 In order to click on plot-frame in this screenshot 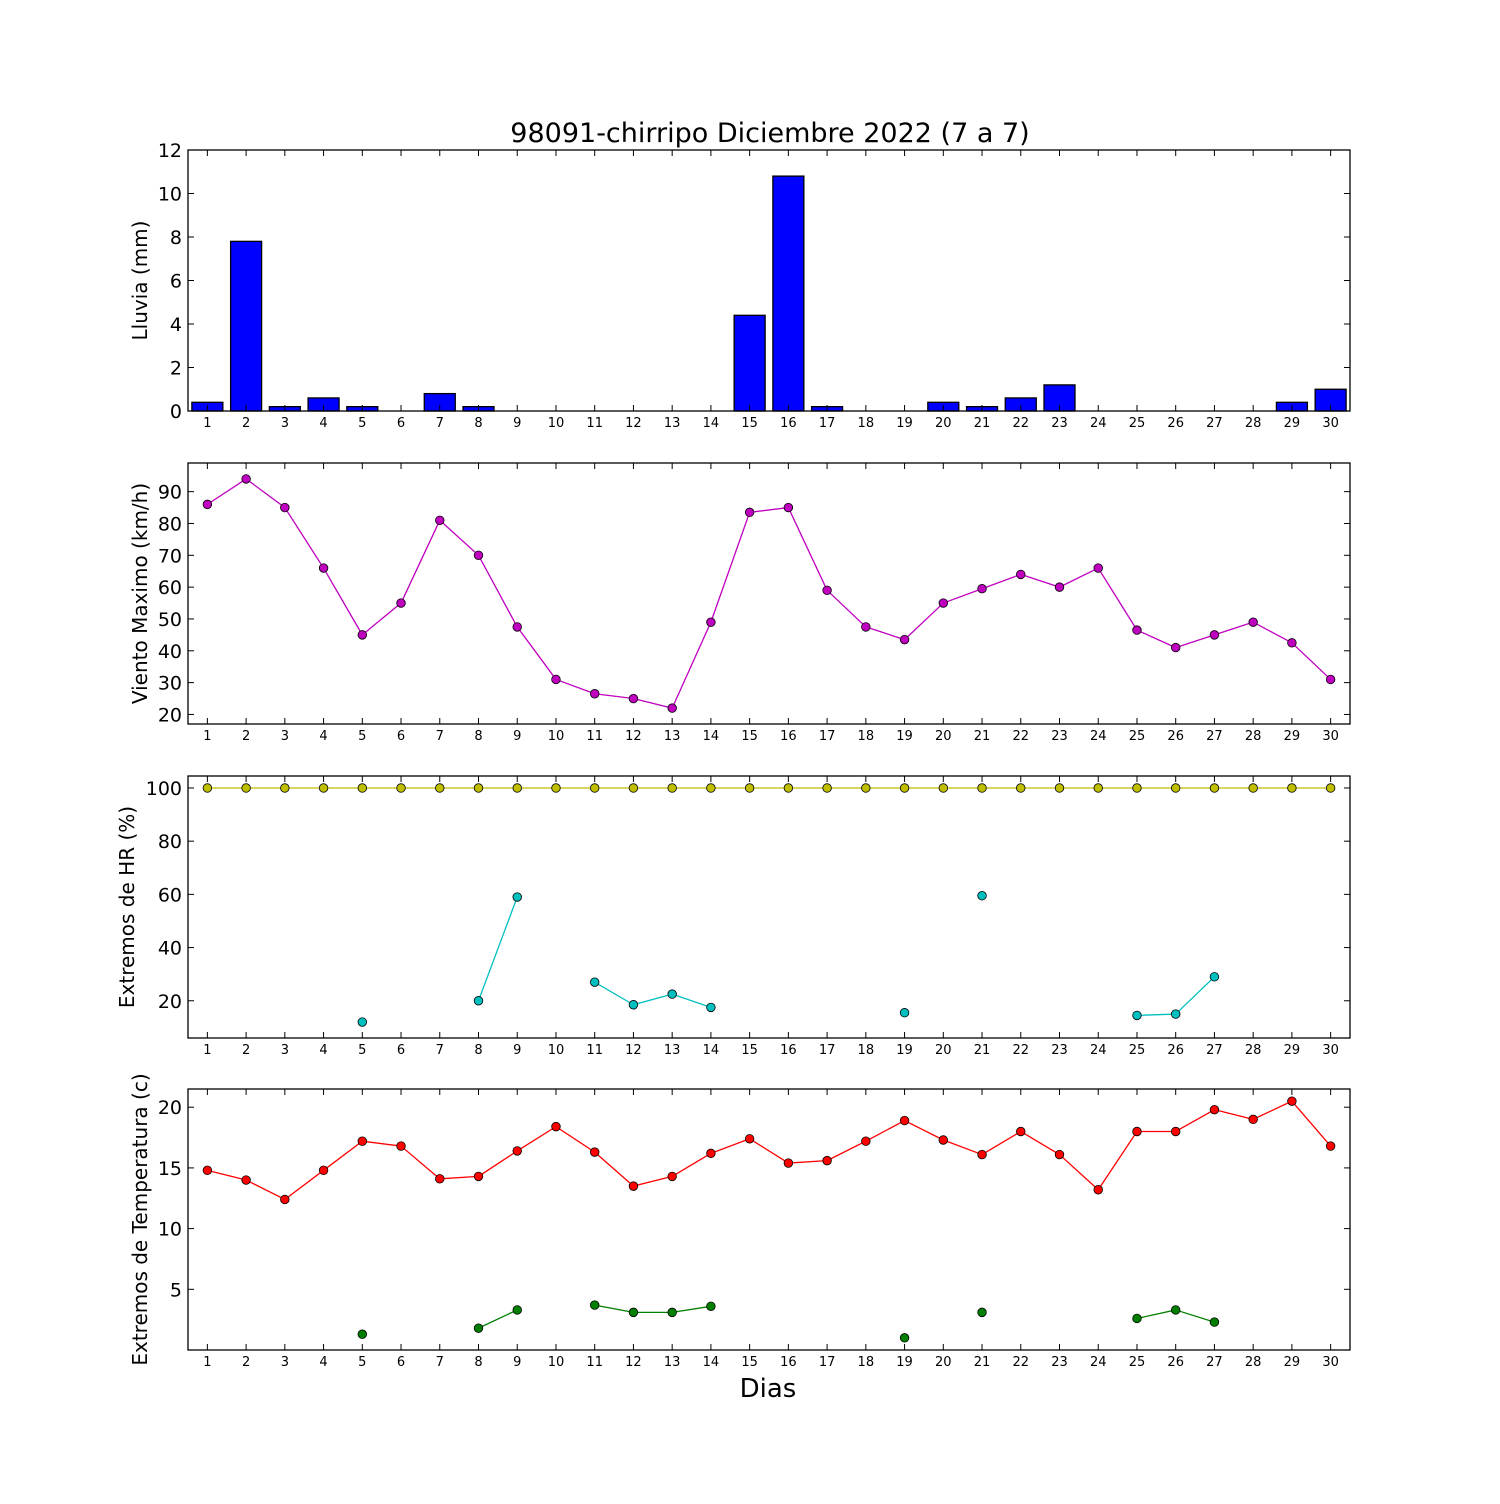, I will do `click(769, 593)`.